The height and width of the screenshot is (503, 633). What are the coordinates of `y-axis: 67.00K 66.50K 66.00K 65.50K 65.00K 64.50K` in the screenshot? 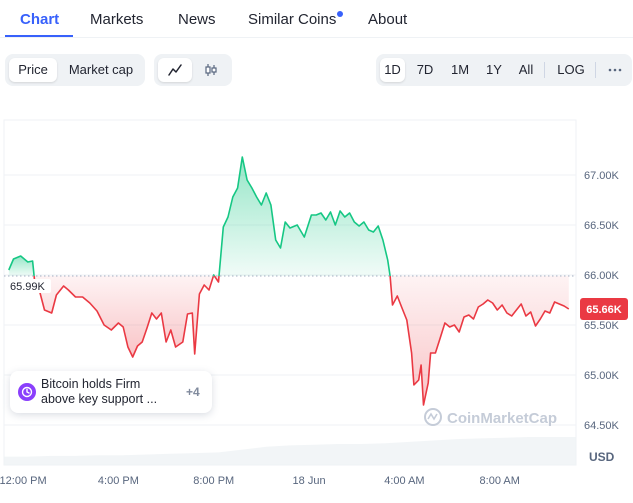 It's located at (602, 301).